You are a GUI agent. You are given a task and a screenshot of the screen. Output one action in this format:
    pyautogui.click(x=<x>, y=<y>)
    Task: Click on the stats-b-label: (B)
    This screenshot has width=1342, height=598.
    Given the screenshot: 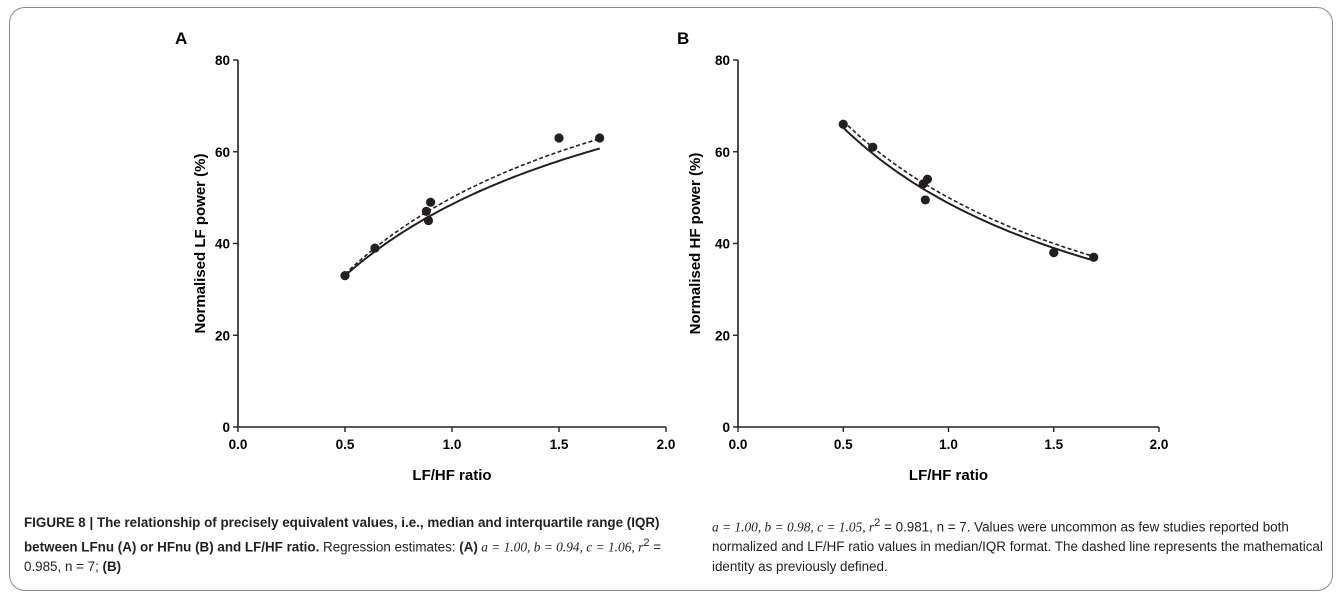 What is the action you would take?
    pyautogui.click(x=112, y=567)
    